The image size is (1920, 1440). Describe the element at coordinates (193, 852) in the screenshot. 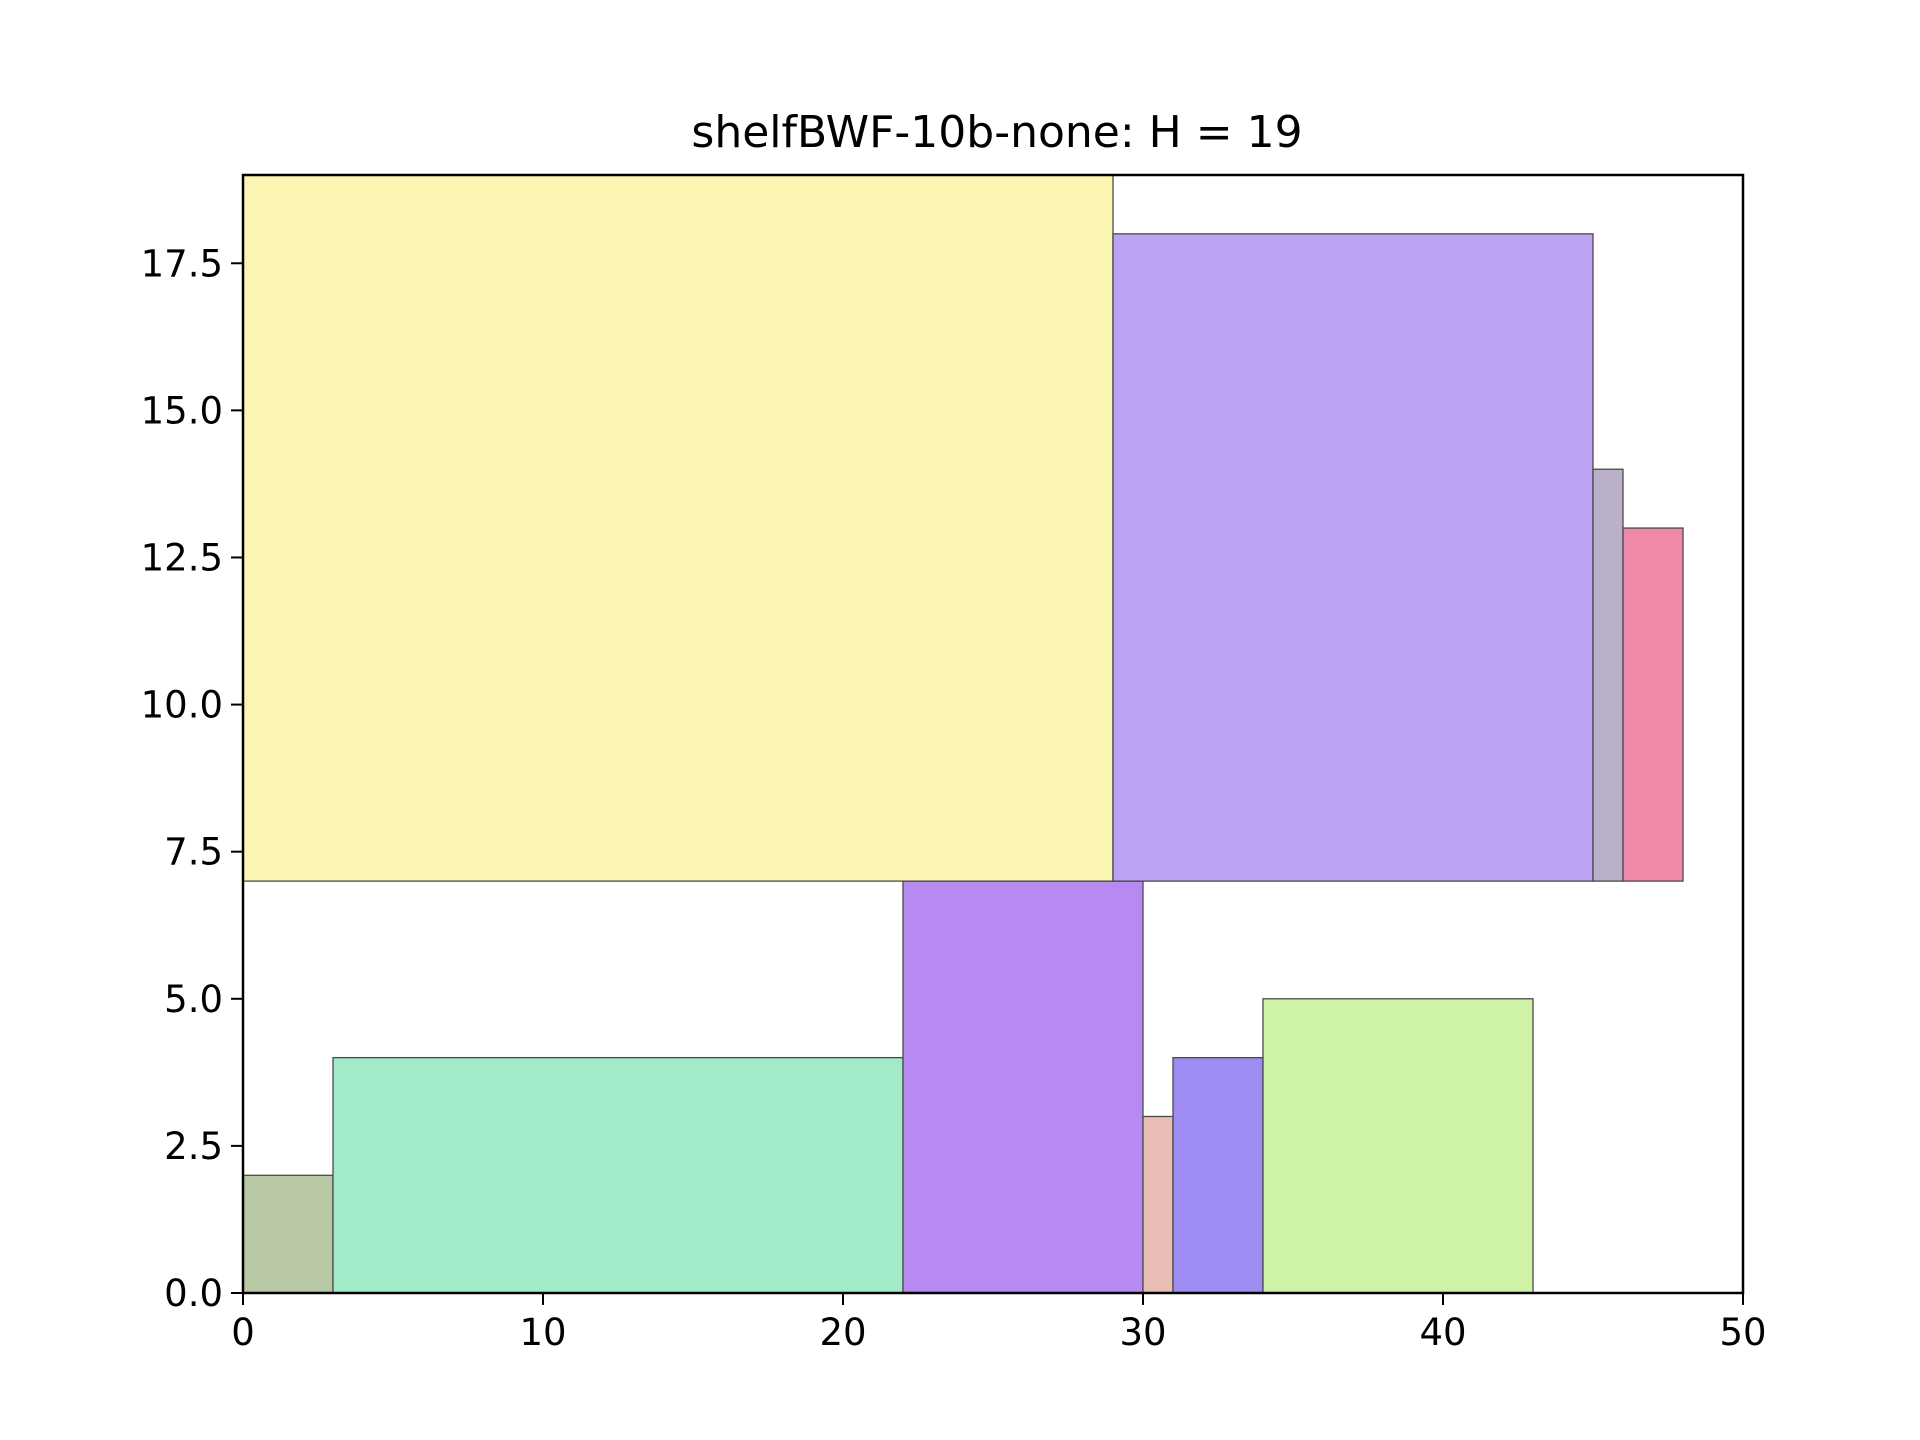

I see `y-tick-label: 7.5` at that location.